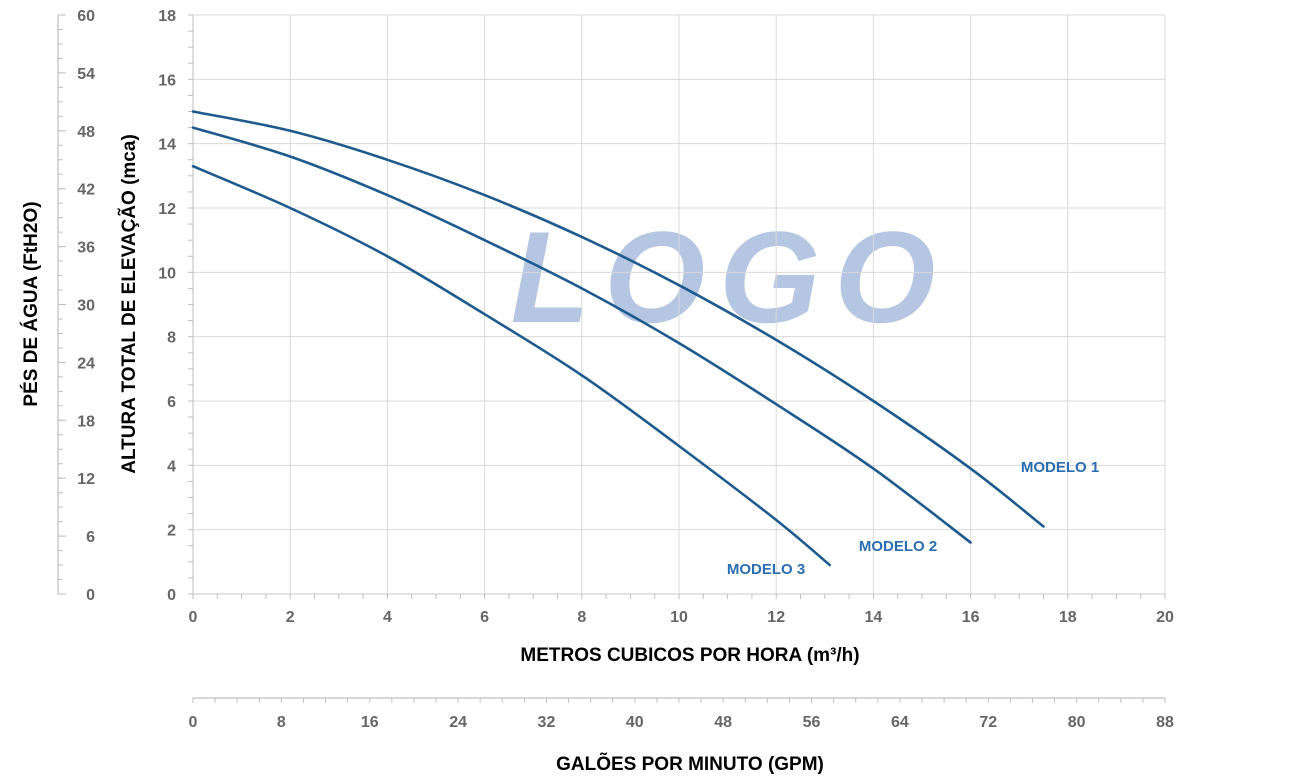 The height and width of the screenshot is (778, 1307). Describe the element at coordinates (766, 569) in the screenshot. I see `series-label-3: MODELO 3` at that location.